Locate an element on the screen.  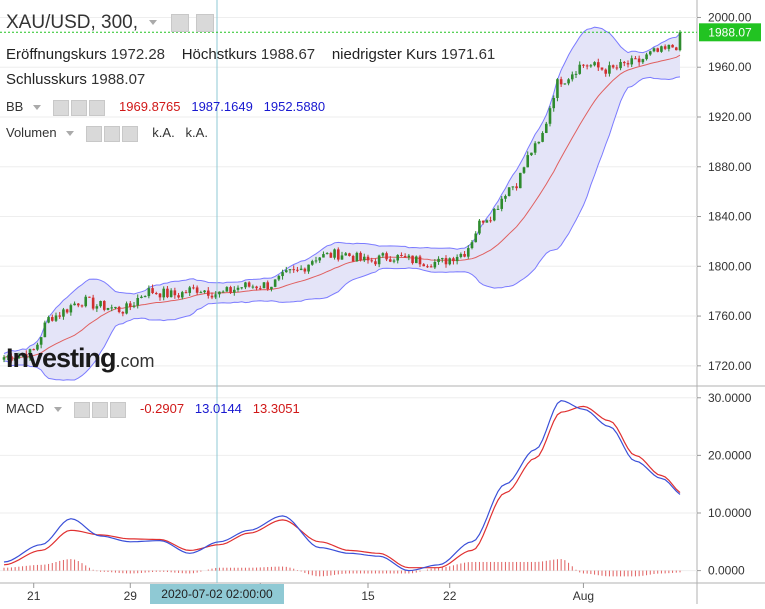
price-tick-label: 2000.00 is located at coordinates (730, 17).